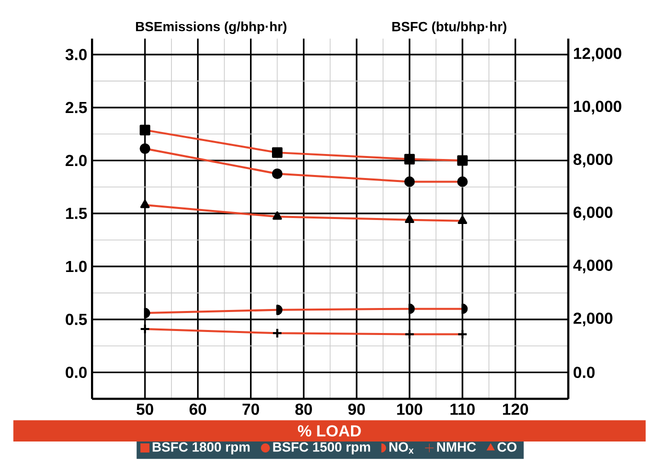 The width and height of the screenshot is (659, 468). Describe the element at coordinates (507, 447) in the screenshot. I see `legend-label: CO` at that location.